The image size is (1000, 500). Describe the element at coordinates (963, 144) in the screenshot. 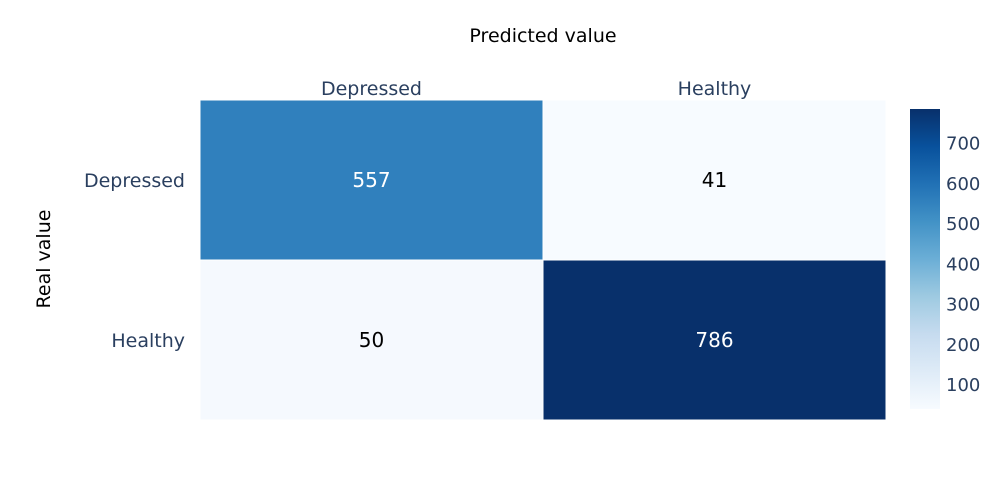

I see `colorbar-tick-label: 700` at that location.